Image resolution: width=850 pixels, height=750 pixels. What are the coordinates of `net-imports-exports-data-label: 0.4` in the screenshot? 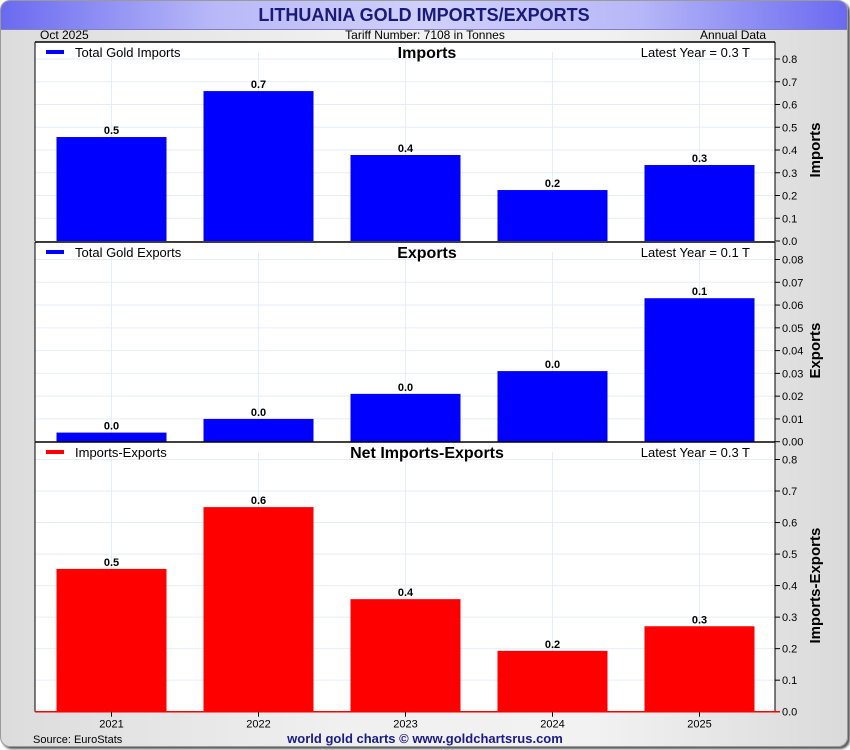 It's located at (406, 593).